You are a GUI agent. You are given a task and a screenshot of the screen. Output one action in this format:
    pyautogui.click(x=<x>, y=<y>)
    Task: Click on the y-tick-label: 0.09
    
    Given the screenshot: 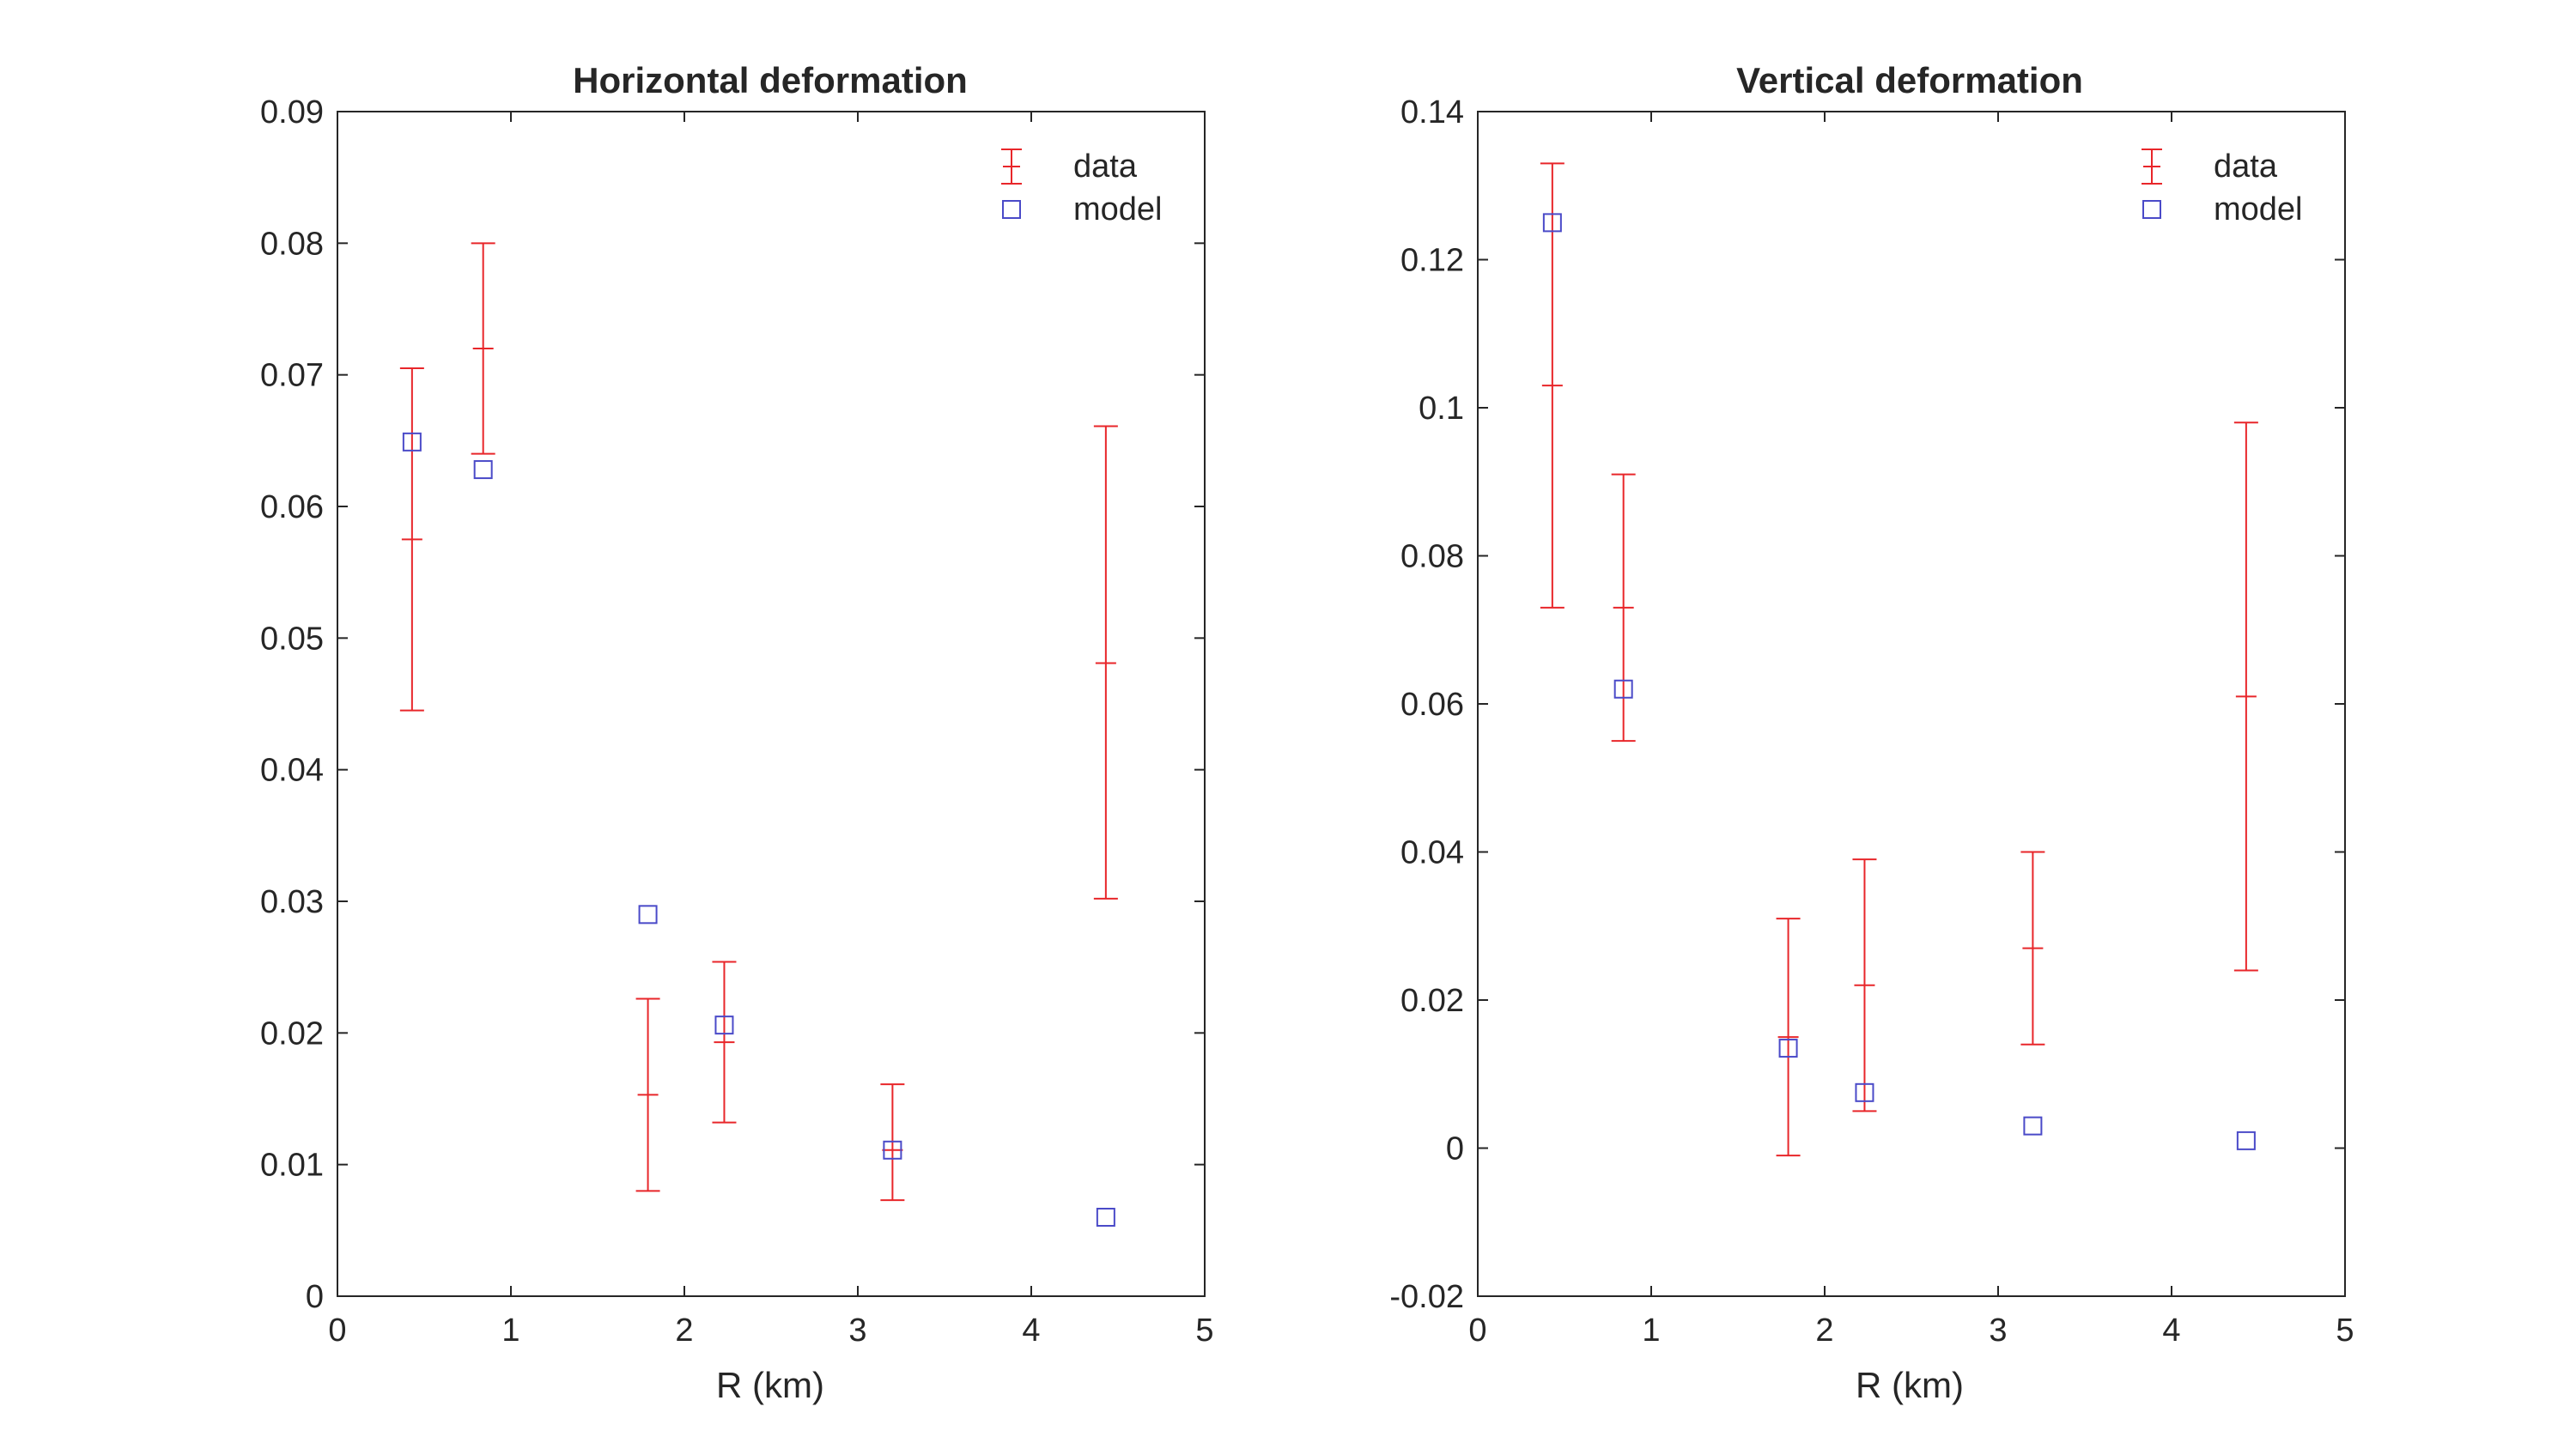 What is the action you would take?
    pyautogui.click(x=292, y=112)
    